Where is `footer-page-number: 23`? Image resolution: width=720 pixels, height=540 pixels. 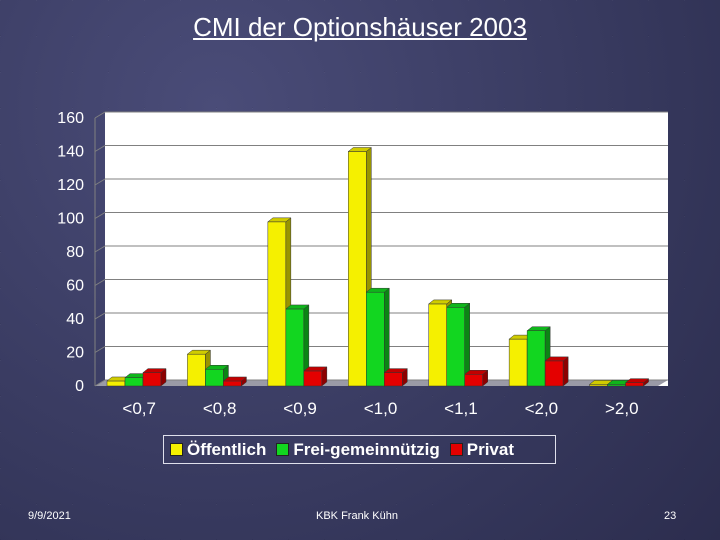 footer-page-number: 23 is located at coordinates (670, 516).